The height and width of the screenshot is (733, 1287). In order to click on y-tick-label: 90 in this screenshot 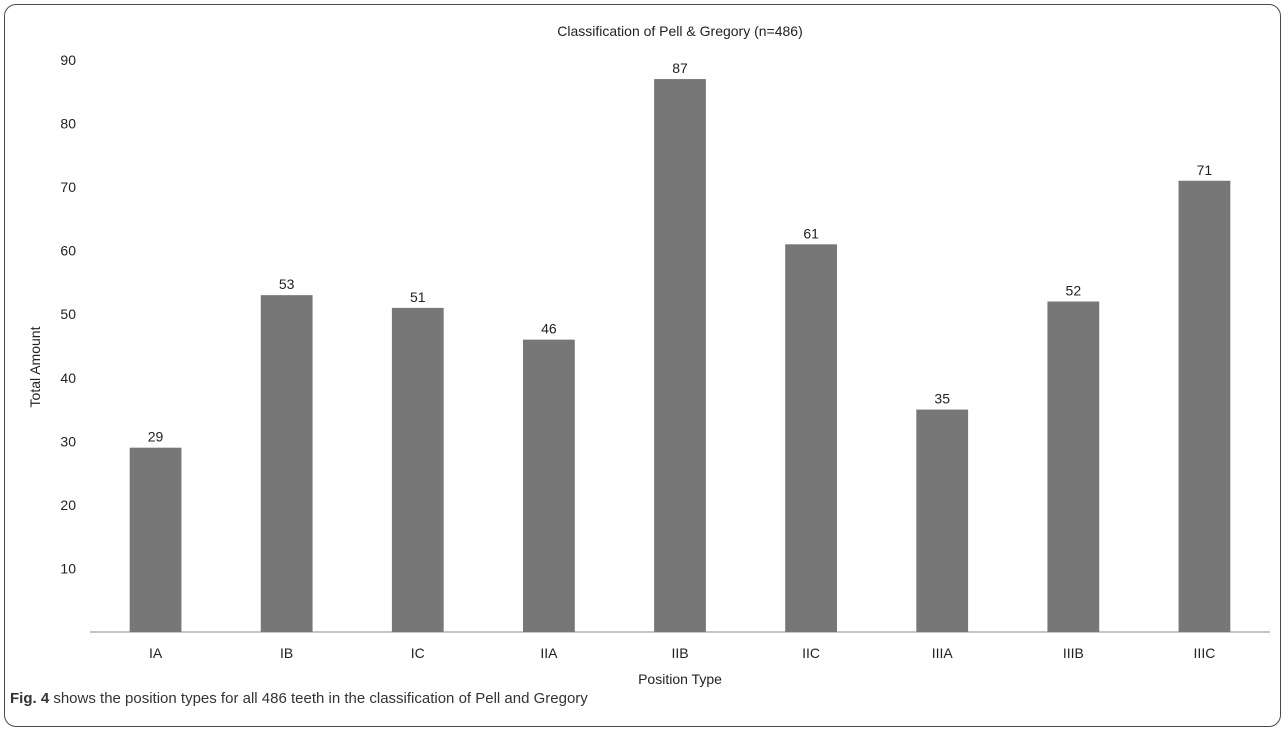, I will do `click(68, 60)`.